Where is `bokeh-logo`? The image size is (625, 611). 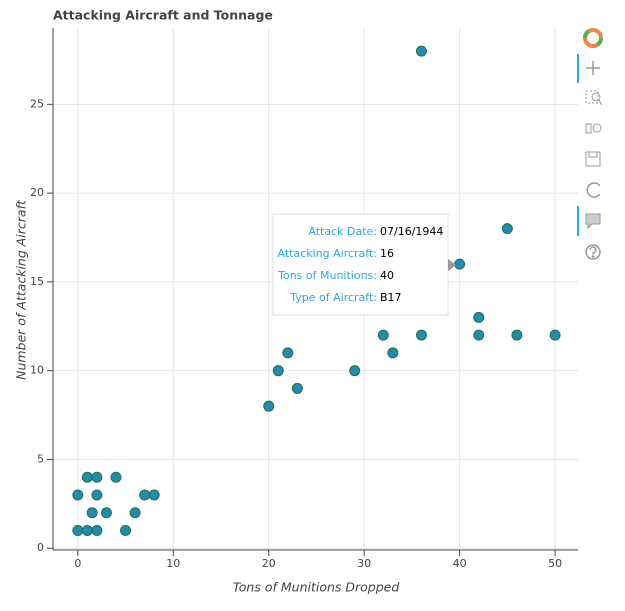 bokeh-logo is located at coordinates (593, 38).